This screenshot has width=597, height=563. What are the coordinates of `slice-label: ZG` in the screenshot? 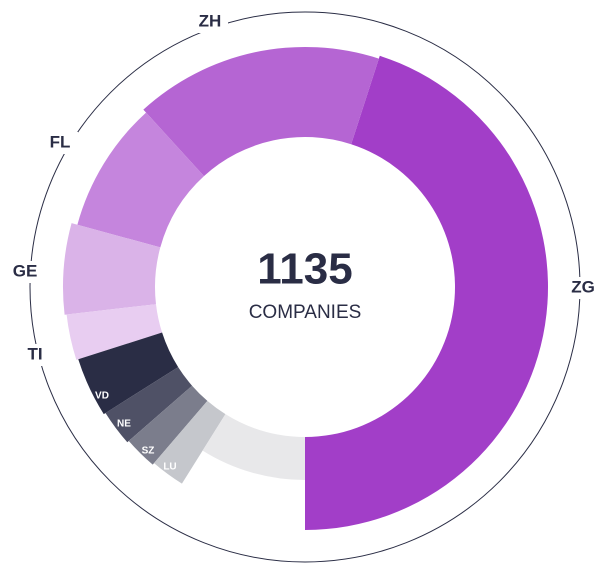 It's located at (583, 286).